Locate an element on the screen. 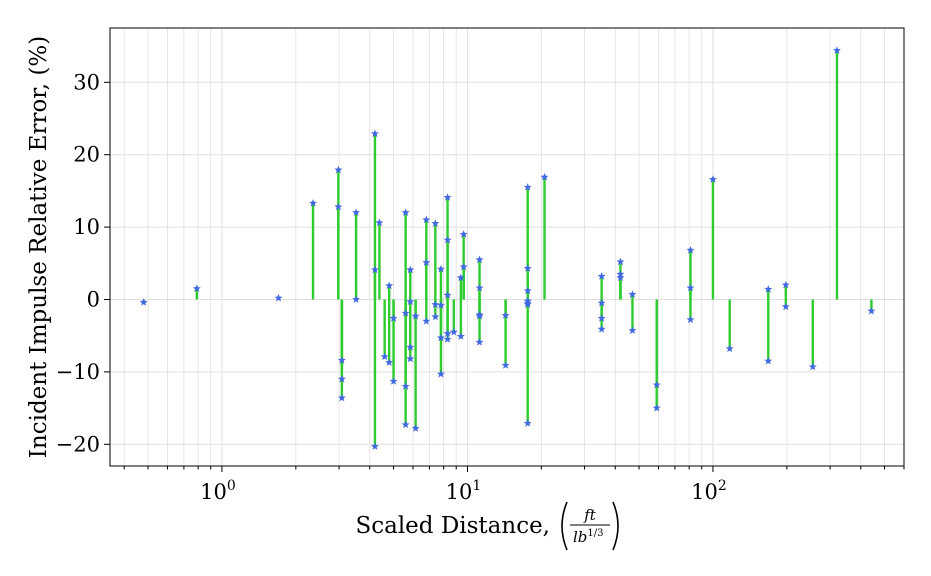  y-tick-label: −20 is located at coordinates (78, 444).